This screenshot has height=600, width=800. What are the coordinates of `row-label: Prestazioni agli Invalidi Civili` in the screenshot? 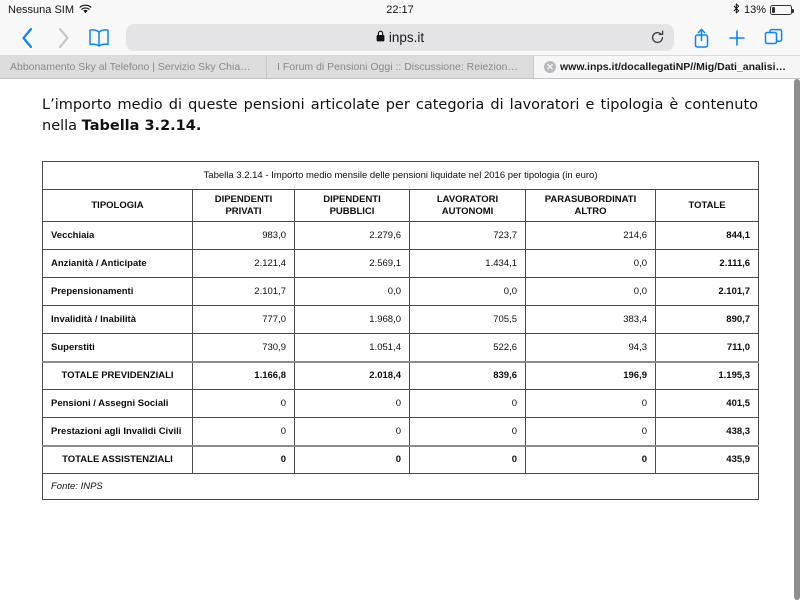 It's located at (117, 432).